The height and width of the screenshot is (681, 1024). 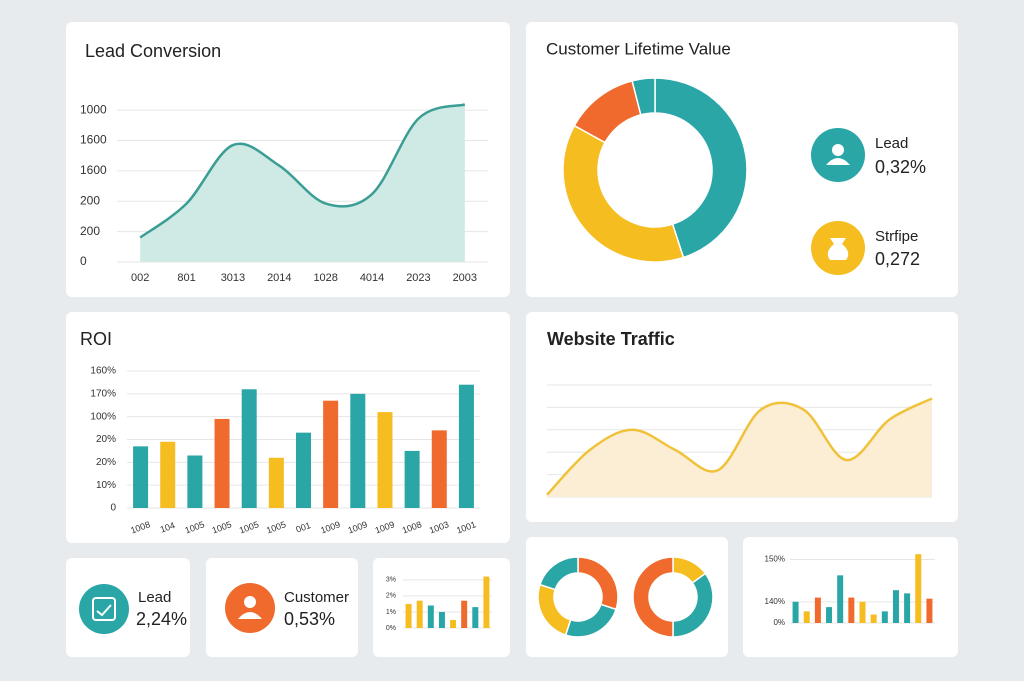 What do you see at coordinates (391, 596) in the screenshot?
I see `y-tick-label: 2%` at bounding box center [391, 596].